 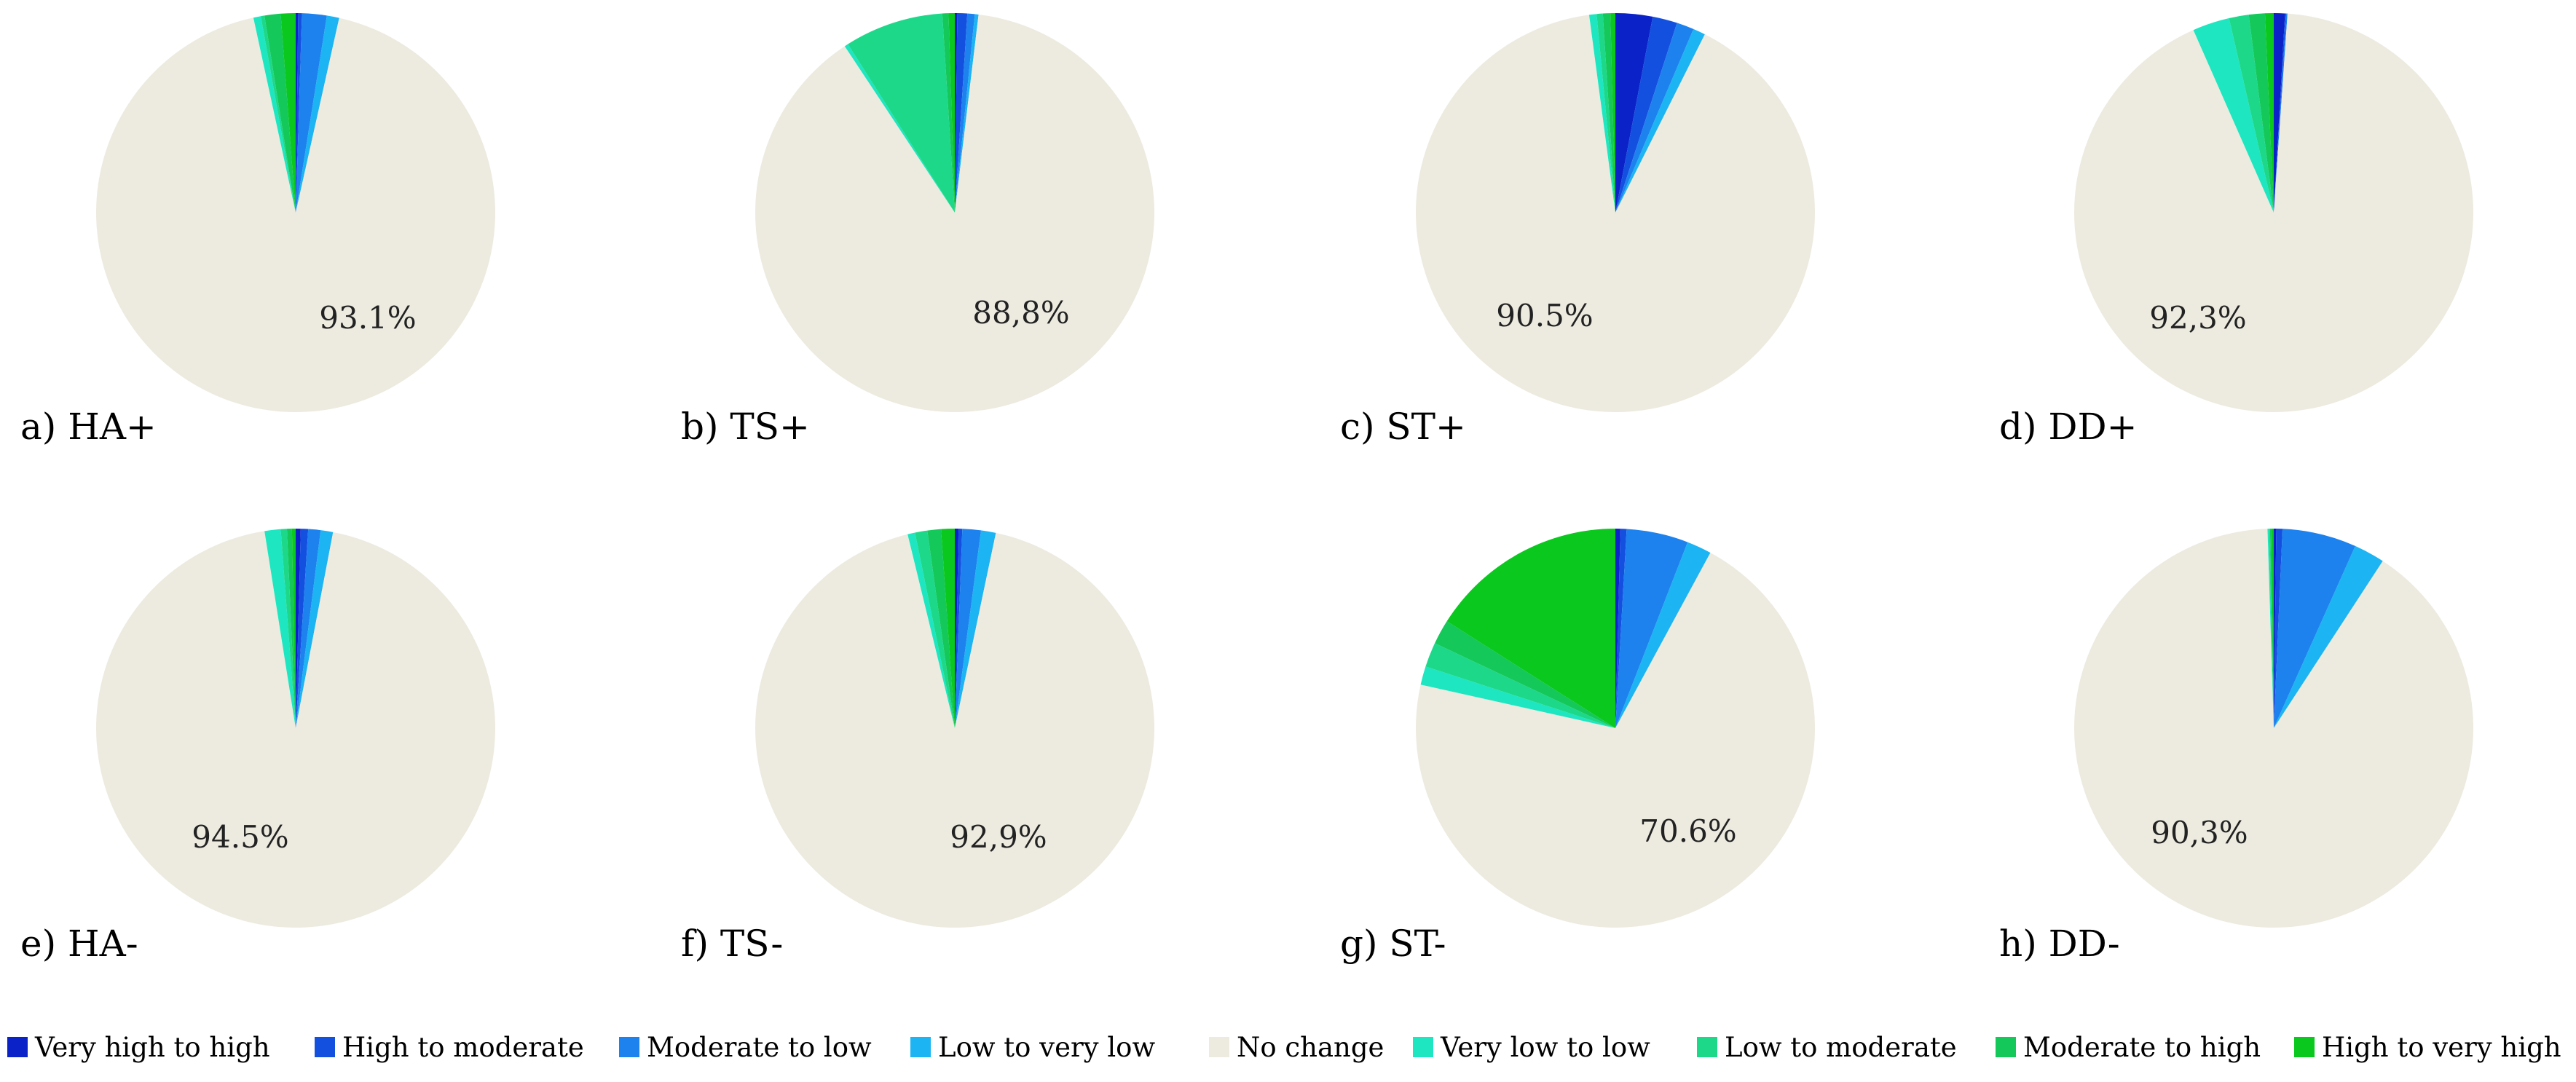 What do you see at coordinates (1544, 315) in the screenshot?
I see `percent-label: 90.5%` at bounding box center [1544, 315].